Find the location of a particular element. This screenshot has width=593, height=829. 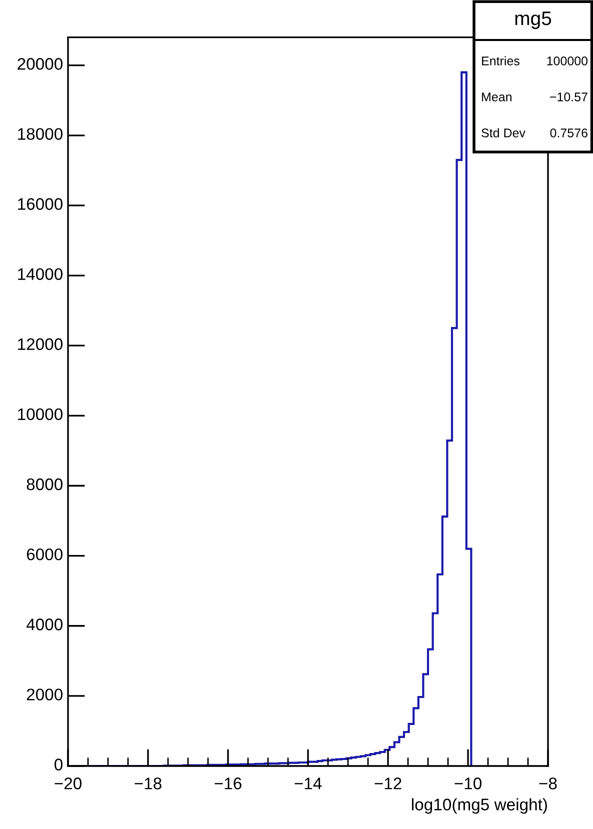

annotation: Entries is located at coordinates (501, 61).